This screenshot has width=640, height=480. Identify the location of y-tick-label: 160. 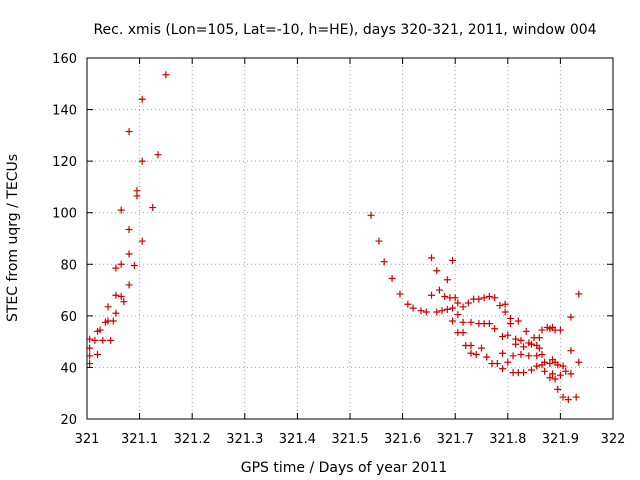
(64, 59).